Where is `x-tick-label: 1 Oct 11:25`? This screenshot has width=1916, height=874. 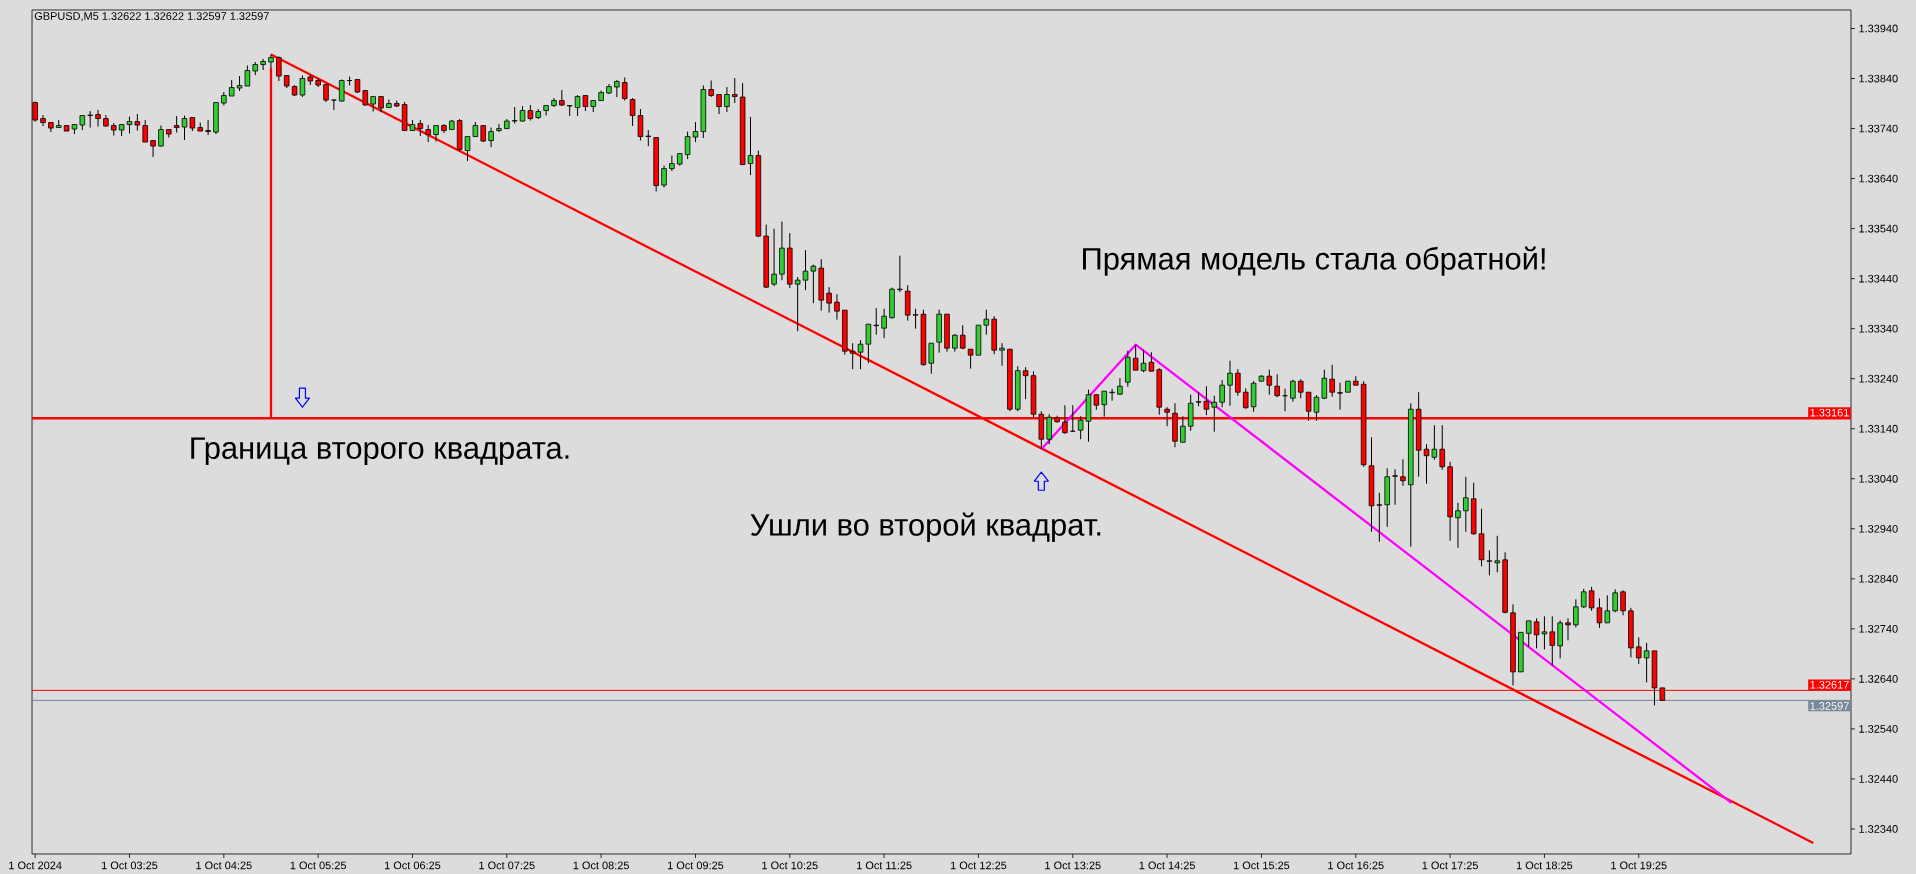
x-tick-label: 1 Oct 11:25 is located at coordinates (884, 865).